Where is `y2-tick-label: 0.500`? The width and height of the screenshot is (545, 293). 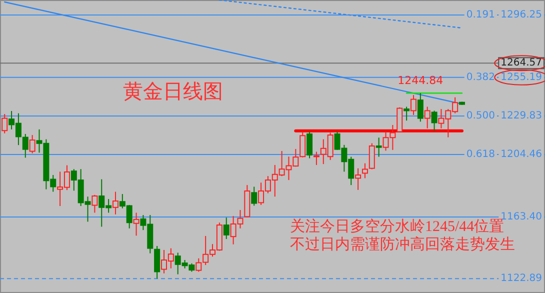
y2-tick-label: 0.500 is located at coordinates (480, 116).